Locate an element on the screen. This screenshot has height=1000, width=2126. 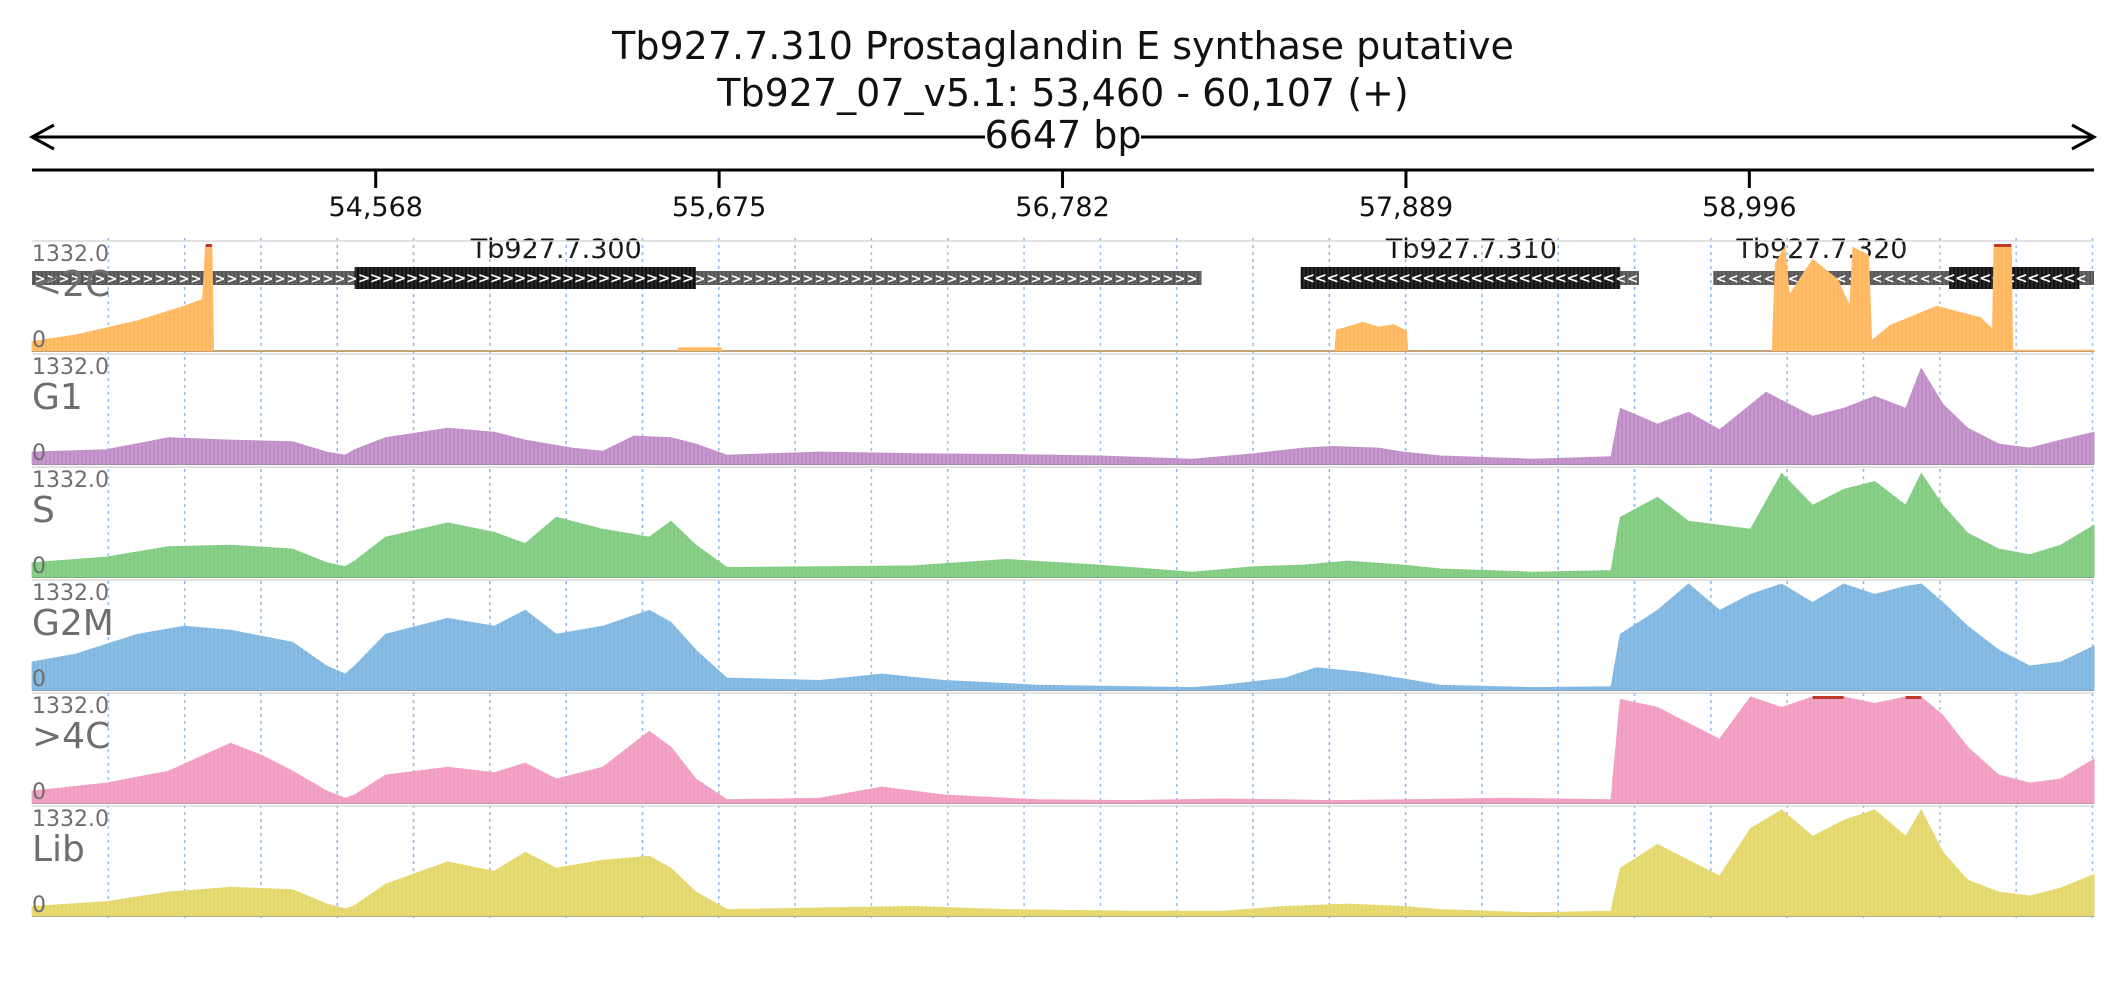
gene-label: Tb927.7.320 is located at coordinates (1821, 249).